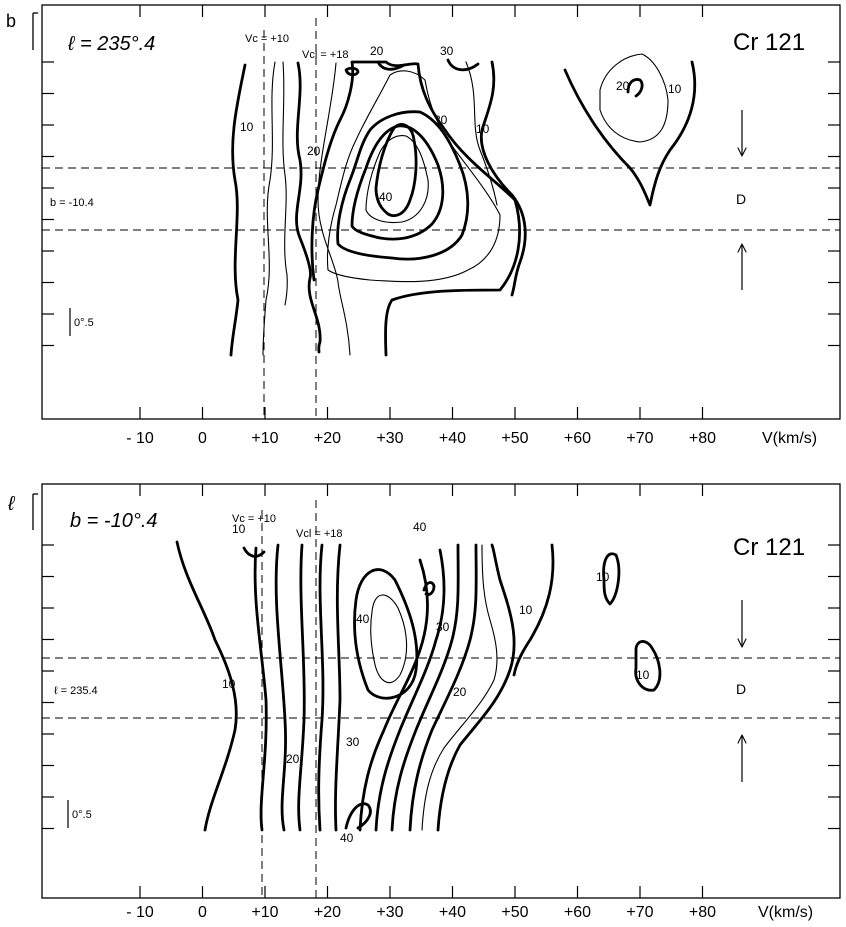  I want to click on bottom-contour-40-inner, so click(389, 639).